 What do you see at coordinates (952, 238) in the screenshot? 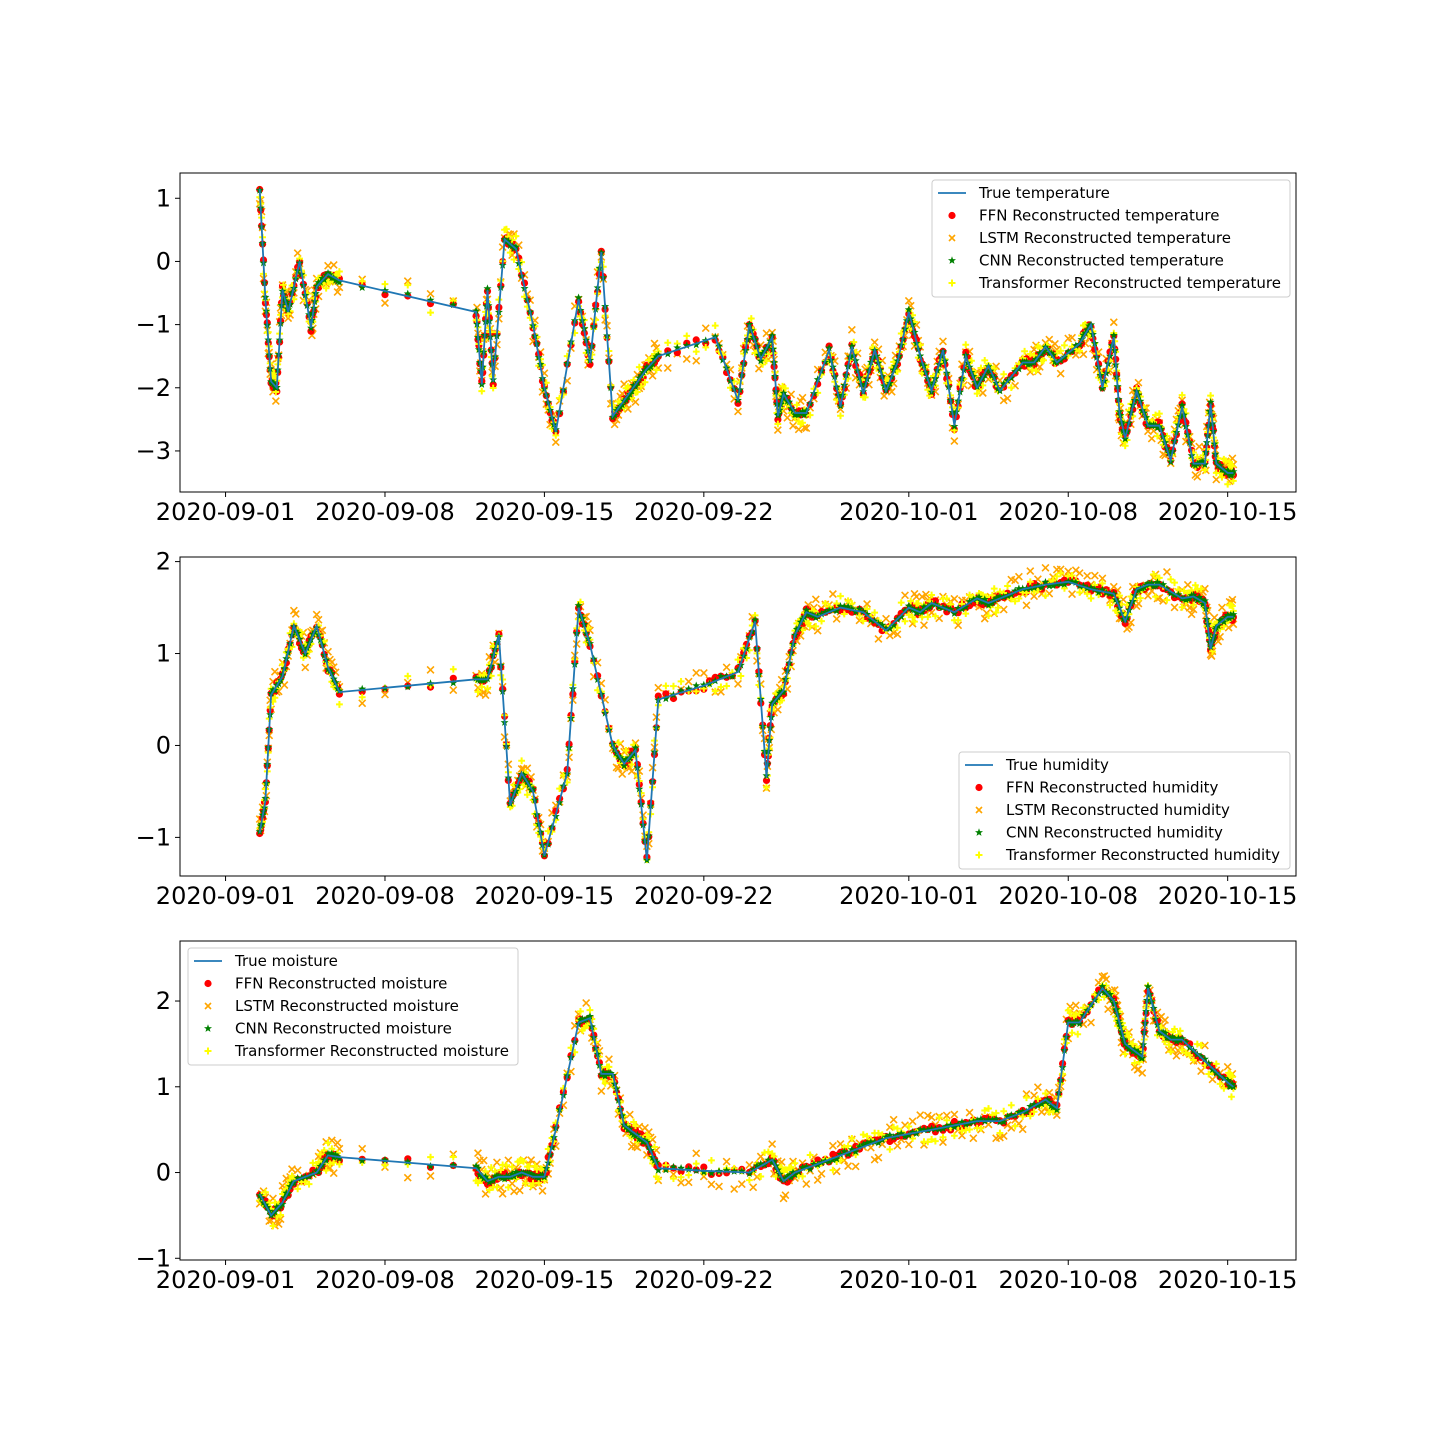
I see `legend-handle-lstm` at bounding box center [952, 238].